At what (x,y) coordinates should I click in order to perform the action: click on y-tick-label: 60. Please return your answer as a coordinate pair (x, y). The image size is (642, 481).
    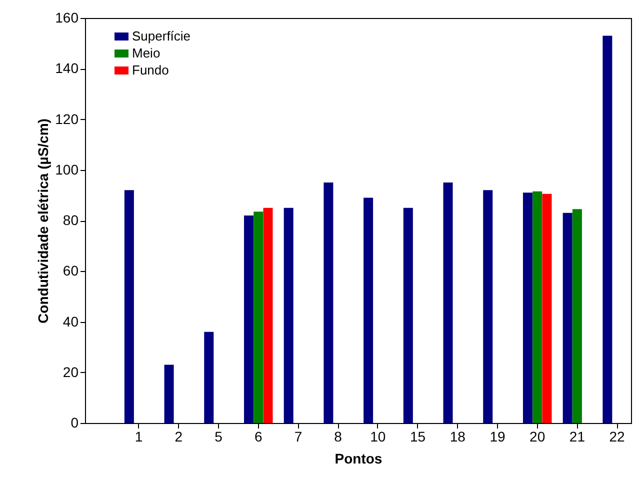
    Looking at the image, I should click on (70, 270).